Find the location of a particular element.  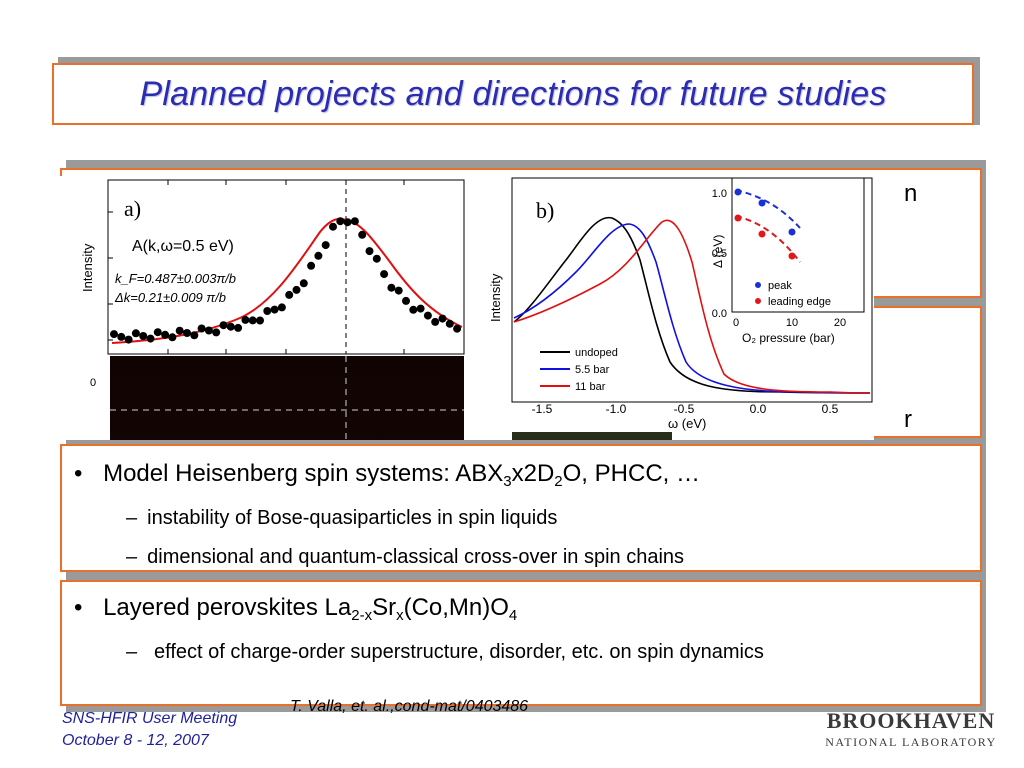

inset-xtick-label: 0 is located at coordinates (736, 323).